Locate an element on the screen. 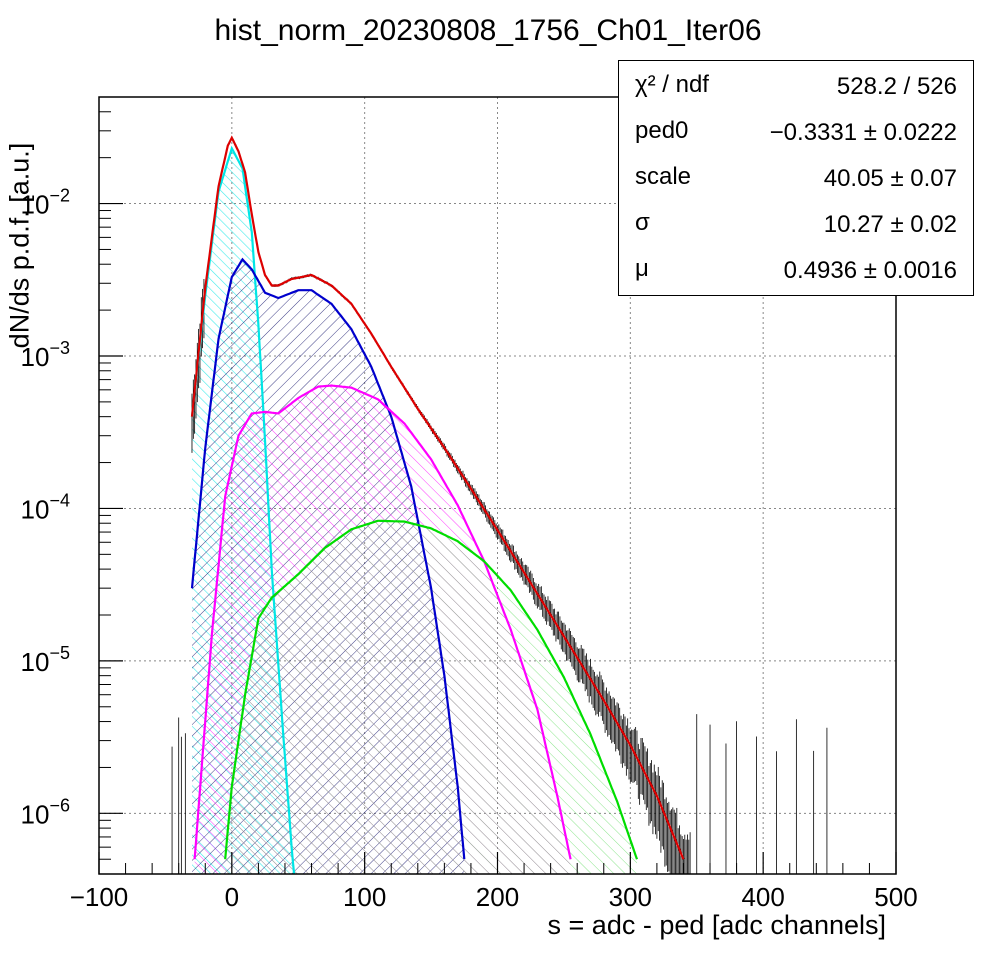  y-tick-label: 10⁻⁵ is located at coordinates (45, 660).